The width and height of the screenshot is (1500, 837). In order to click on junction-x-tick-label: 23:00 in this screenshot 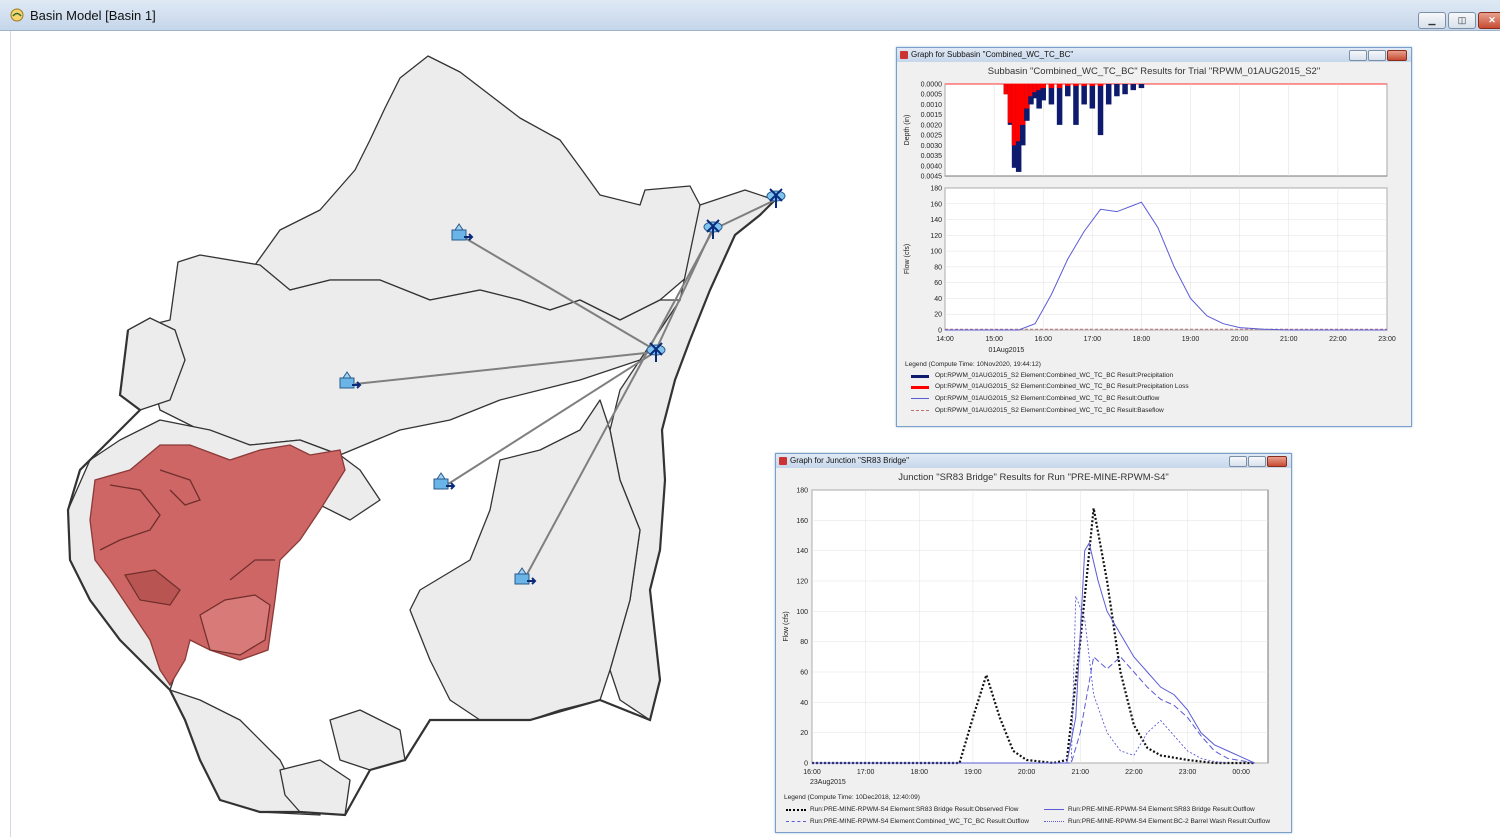, I will do `click(1188, 772)`.